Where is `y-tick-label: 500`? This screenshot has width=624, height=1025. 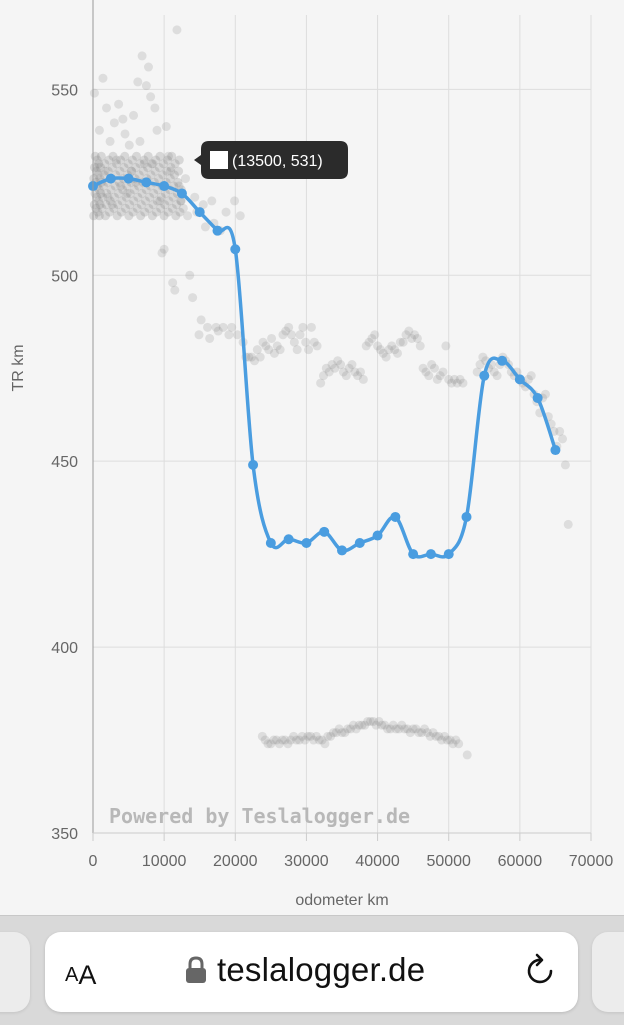 y-tick-label: 500 is located at coordinates (64, 276).